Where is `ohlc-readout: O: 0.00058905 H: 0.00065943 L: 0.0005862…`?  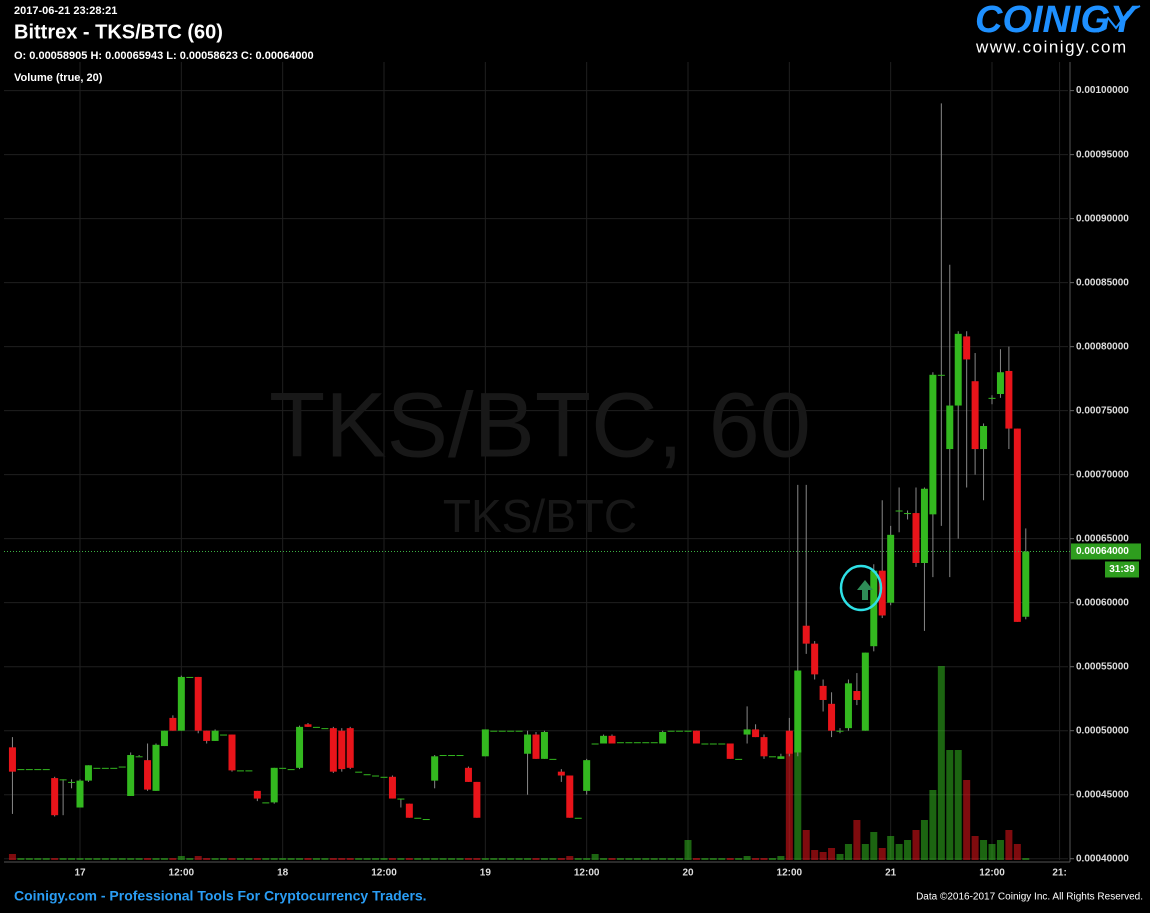 ohlc-readout: O: 0.00058905 H: 0.00065943 L: 0.0005862… is located at coordinates (164, 56).